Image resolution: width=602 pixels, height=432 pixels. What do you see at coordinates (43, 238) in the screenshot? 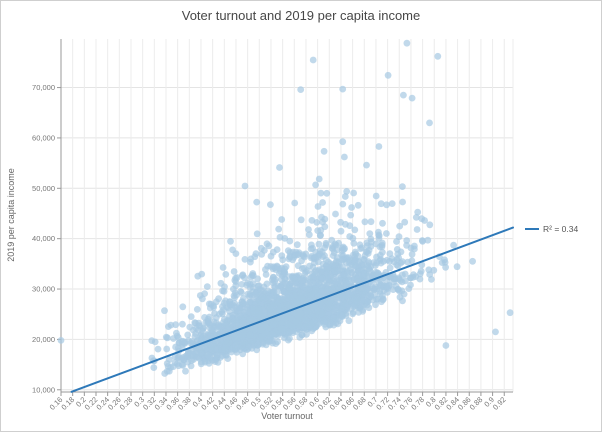
I see `svg-text: 40,000` at bounding box center [43, 238].